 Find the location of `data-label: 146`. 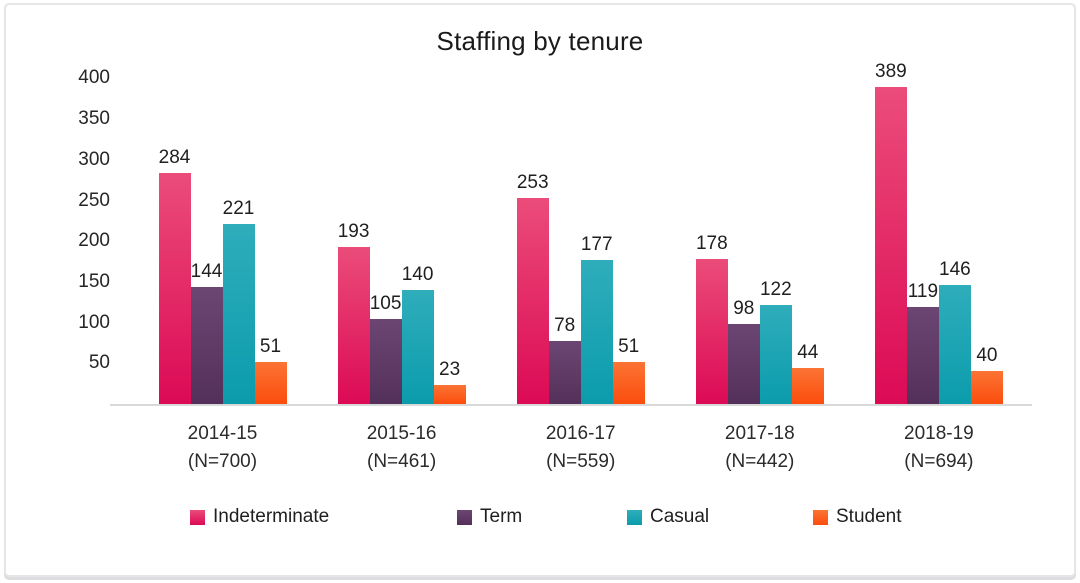

data-label: 146 is located at coordinates (955, 270).